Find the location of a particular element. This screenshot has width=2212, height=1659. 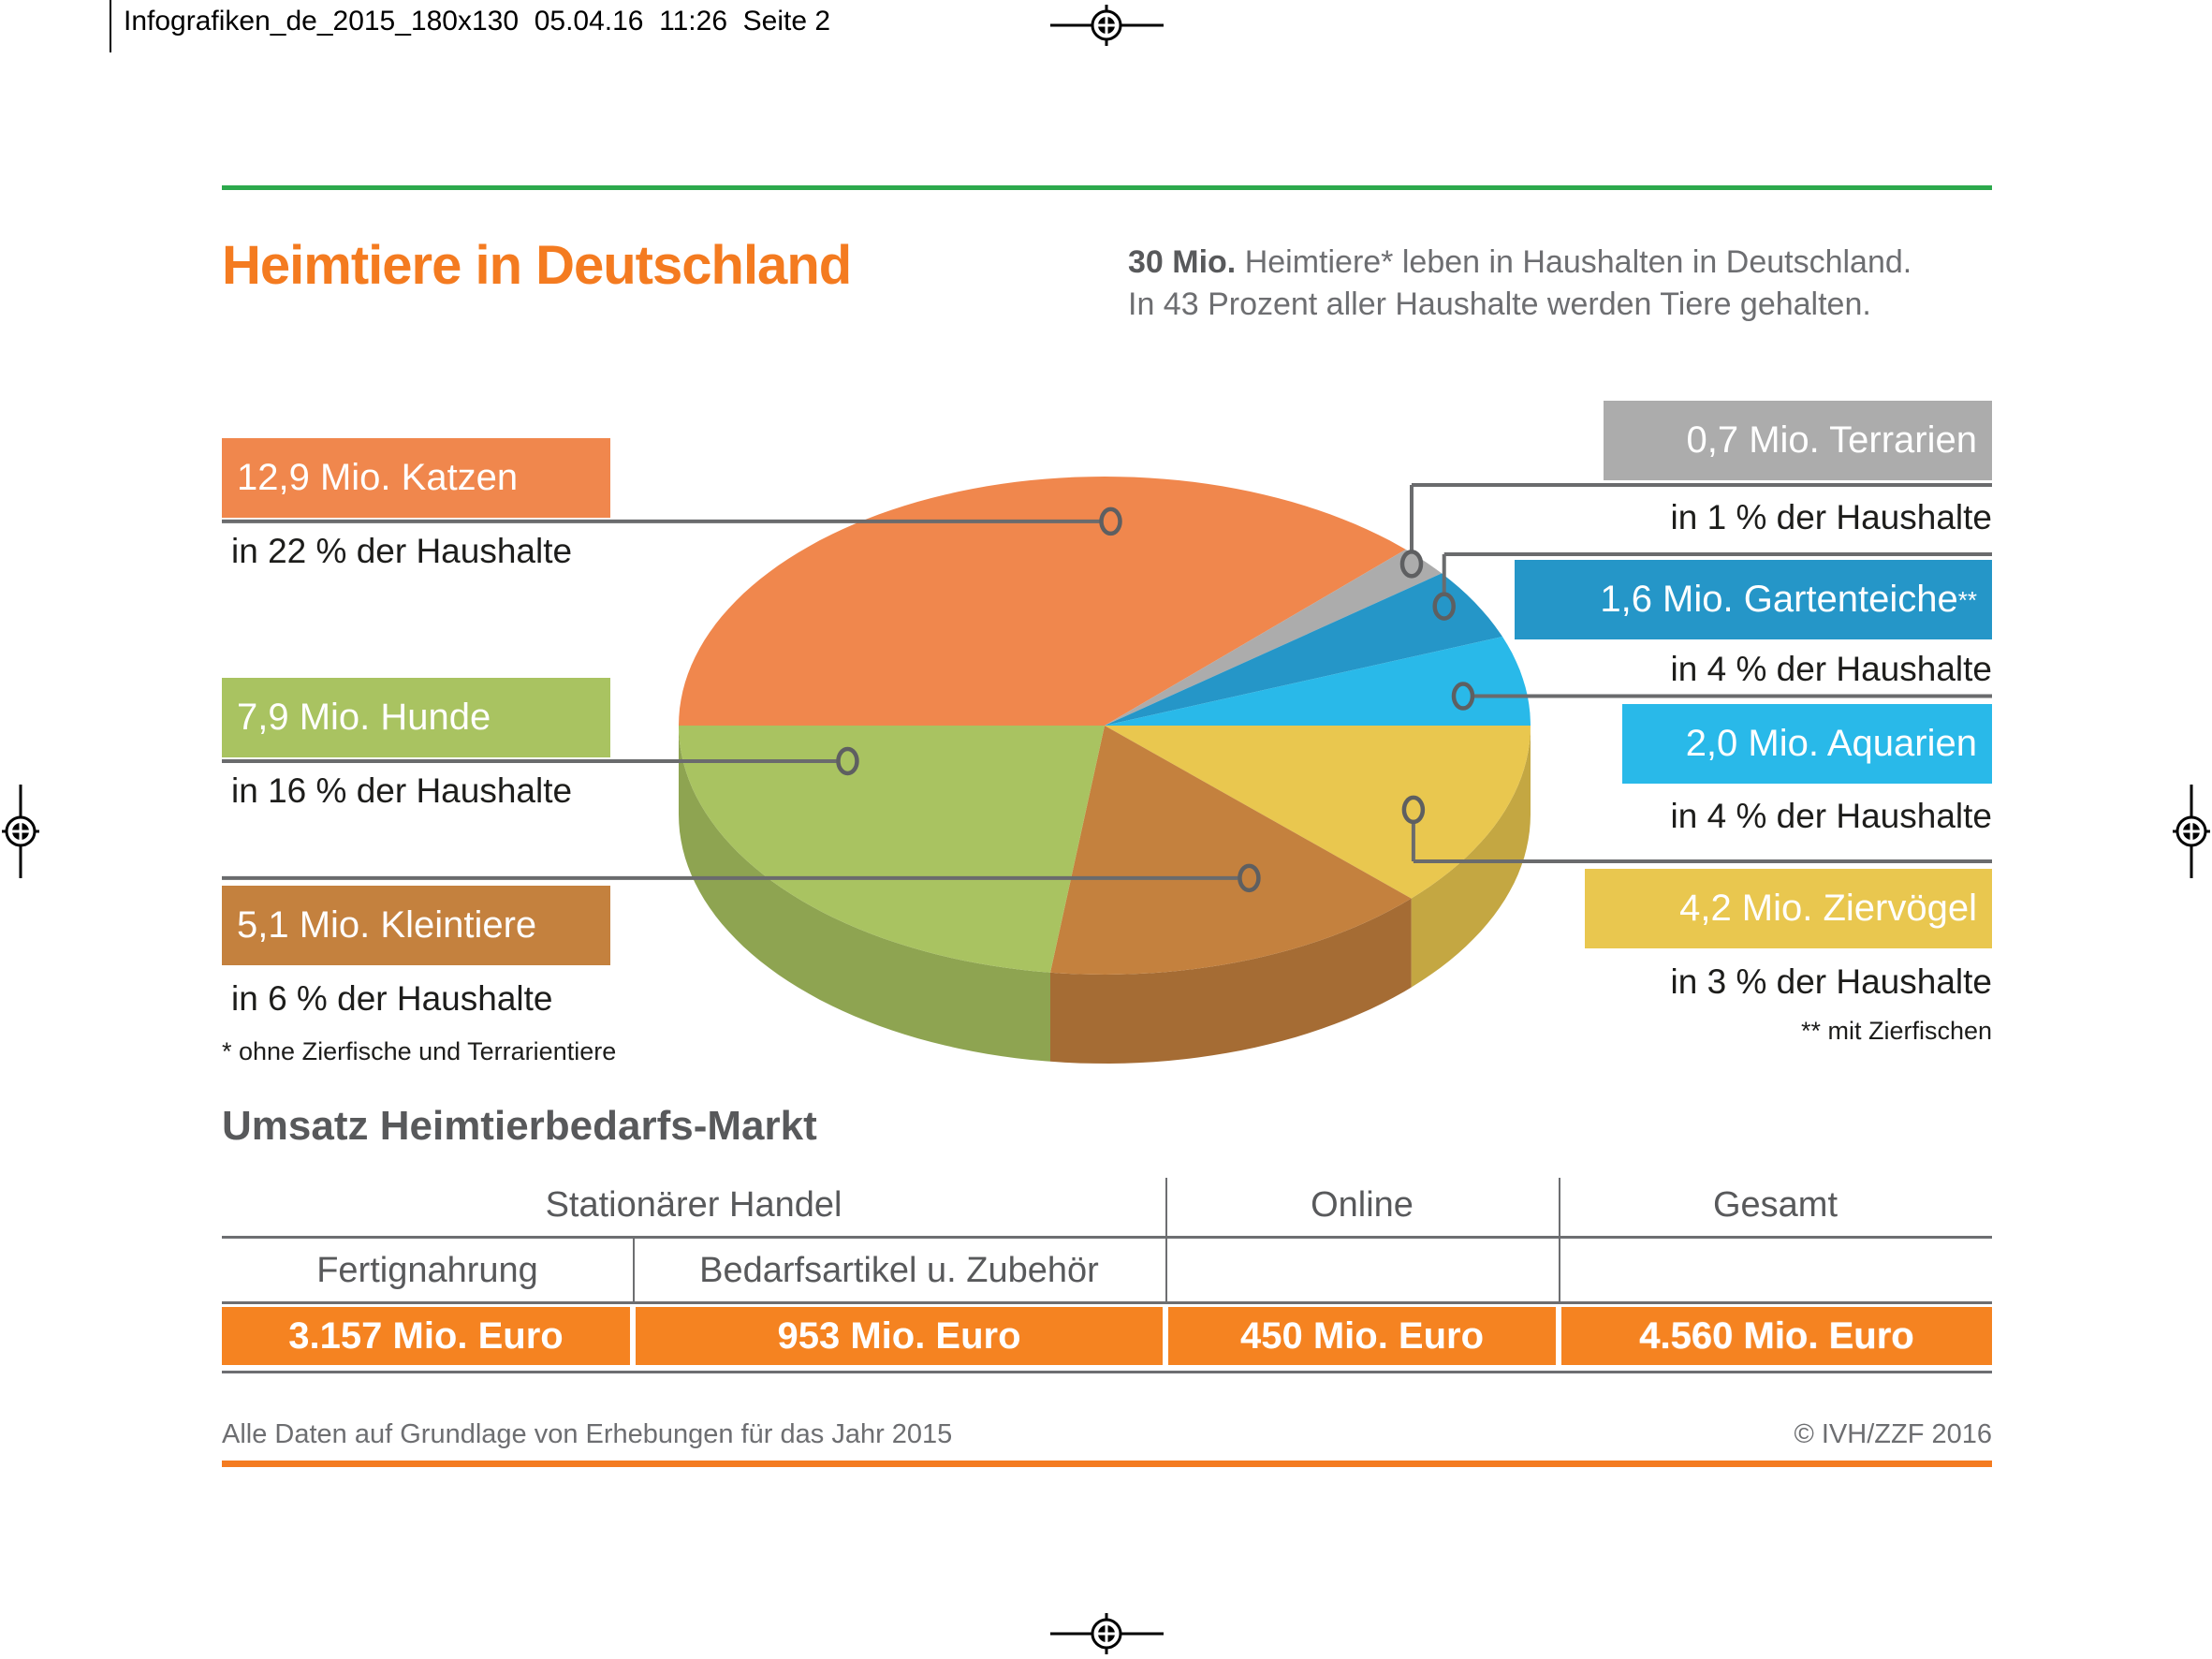

value-online: 450 Mio. Euro is located at coordinates (1362, 1336).